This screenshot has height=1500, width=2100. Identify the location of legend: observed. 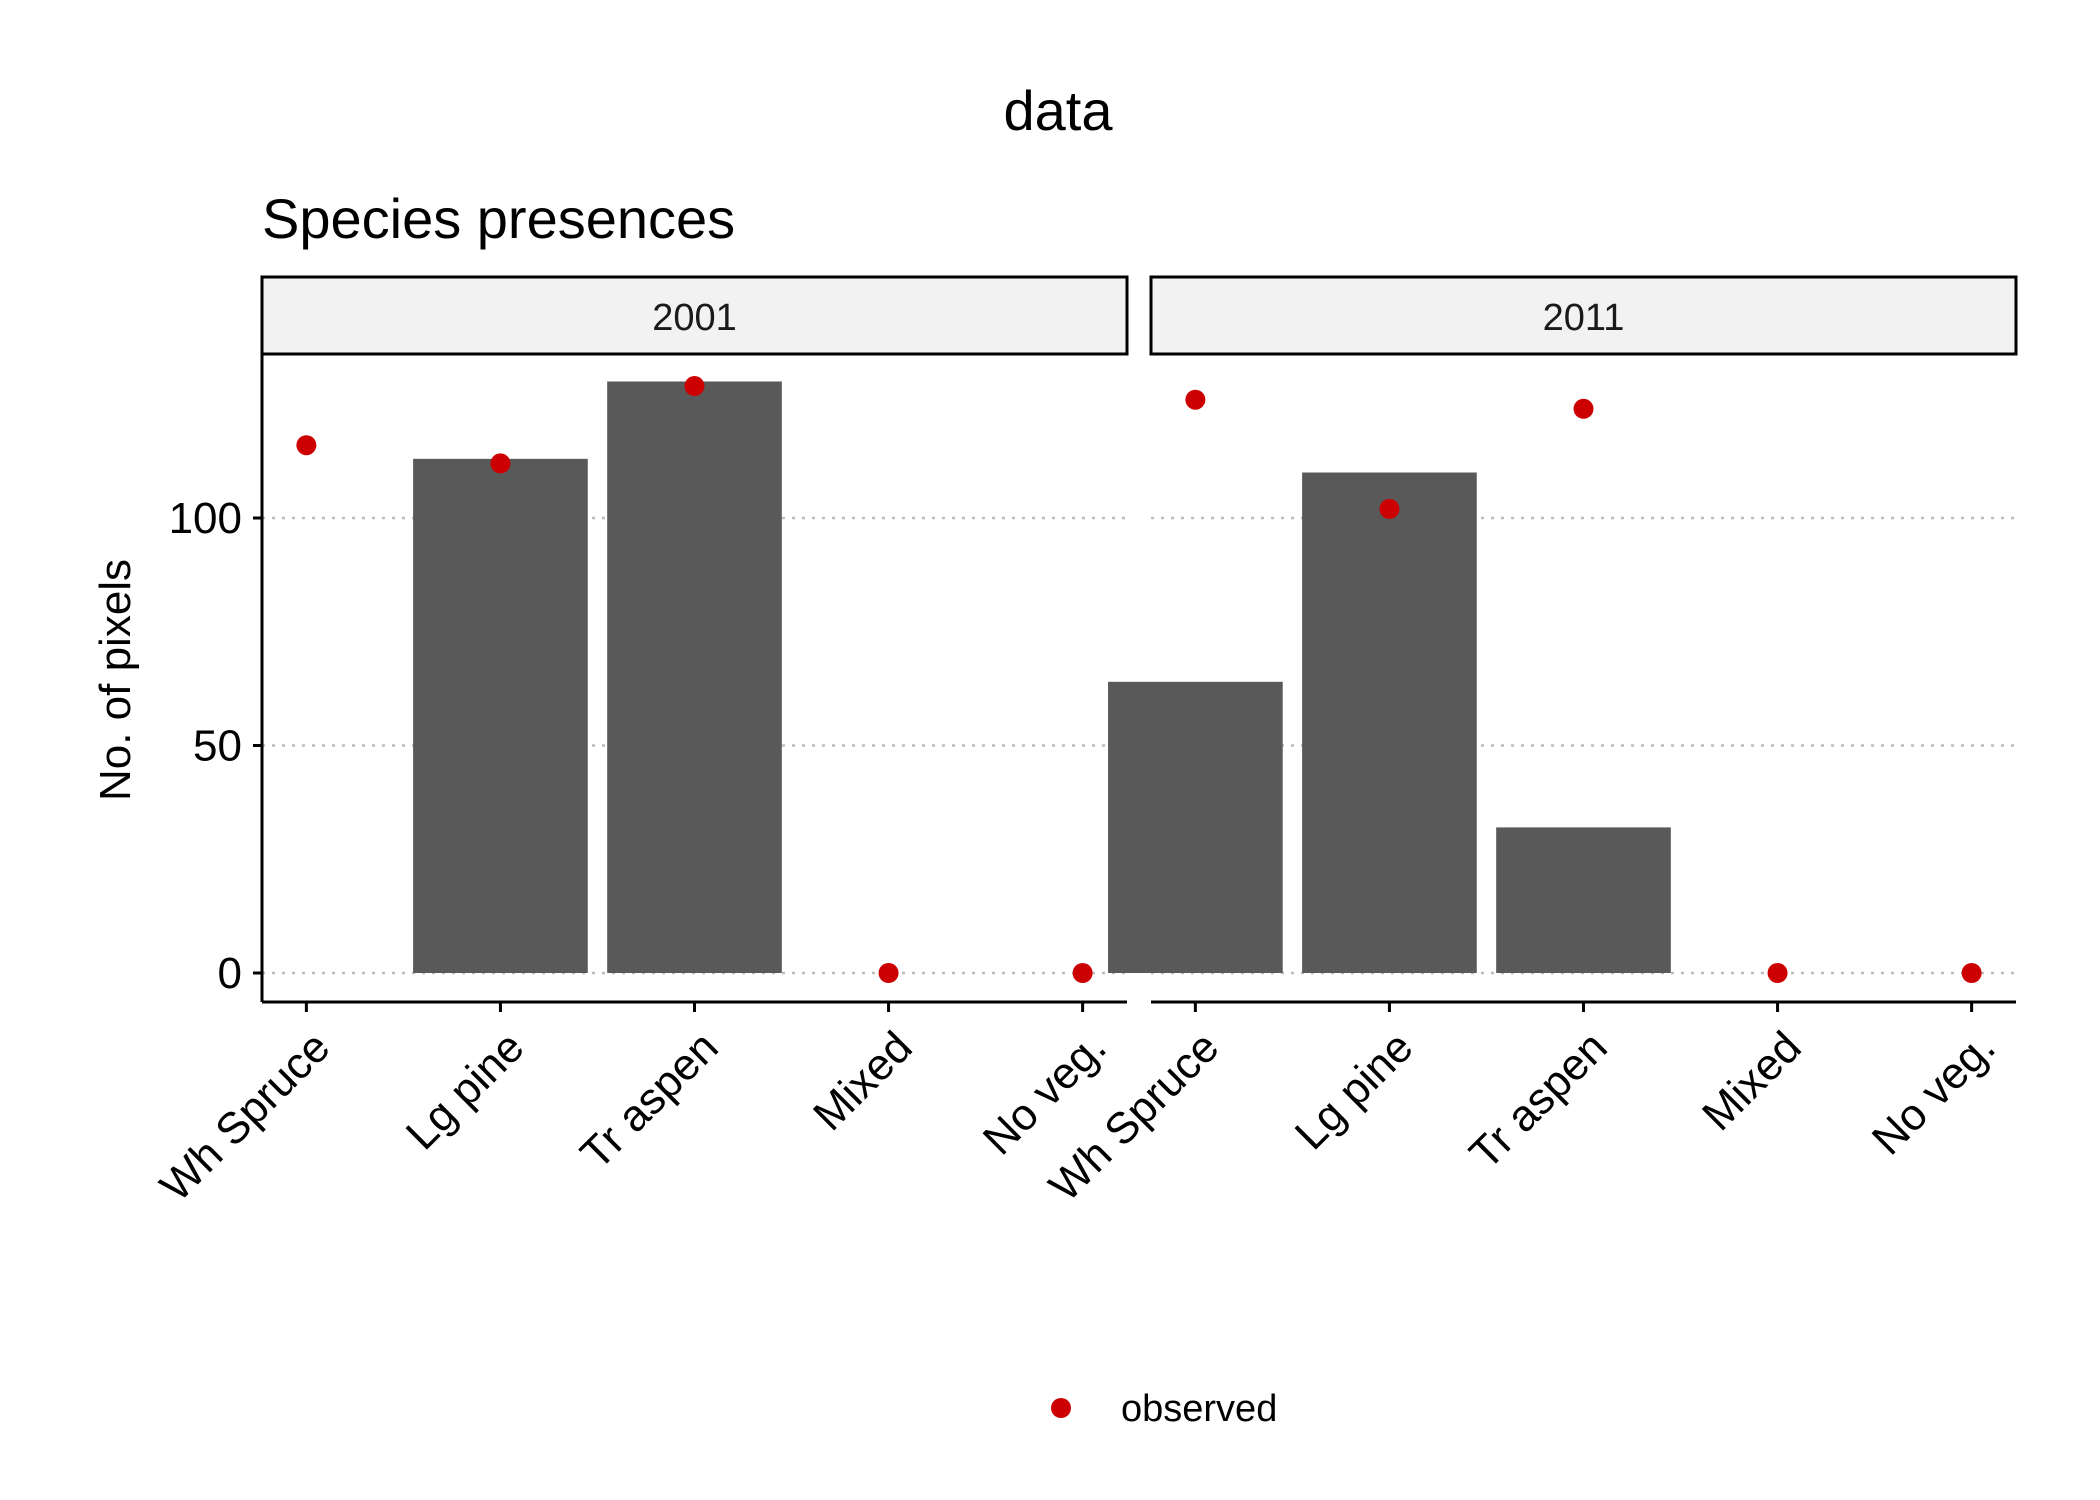
(1164, 1409).